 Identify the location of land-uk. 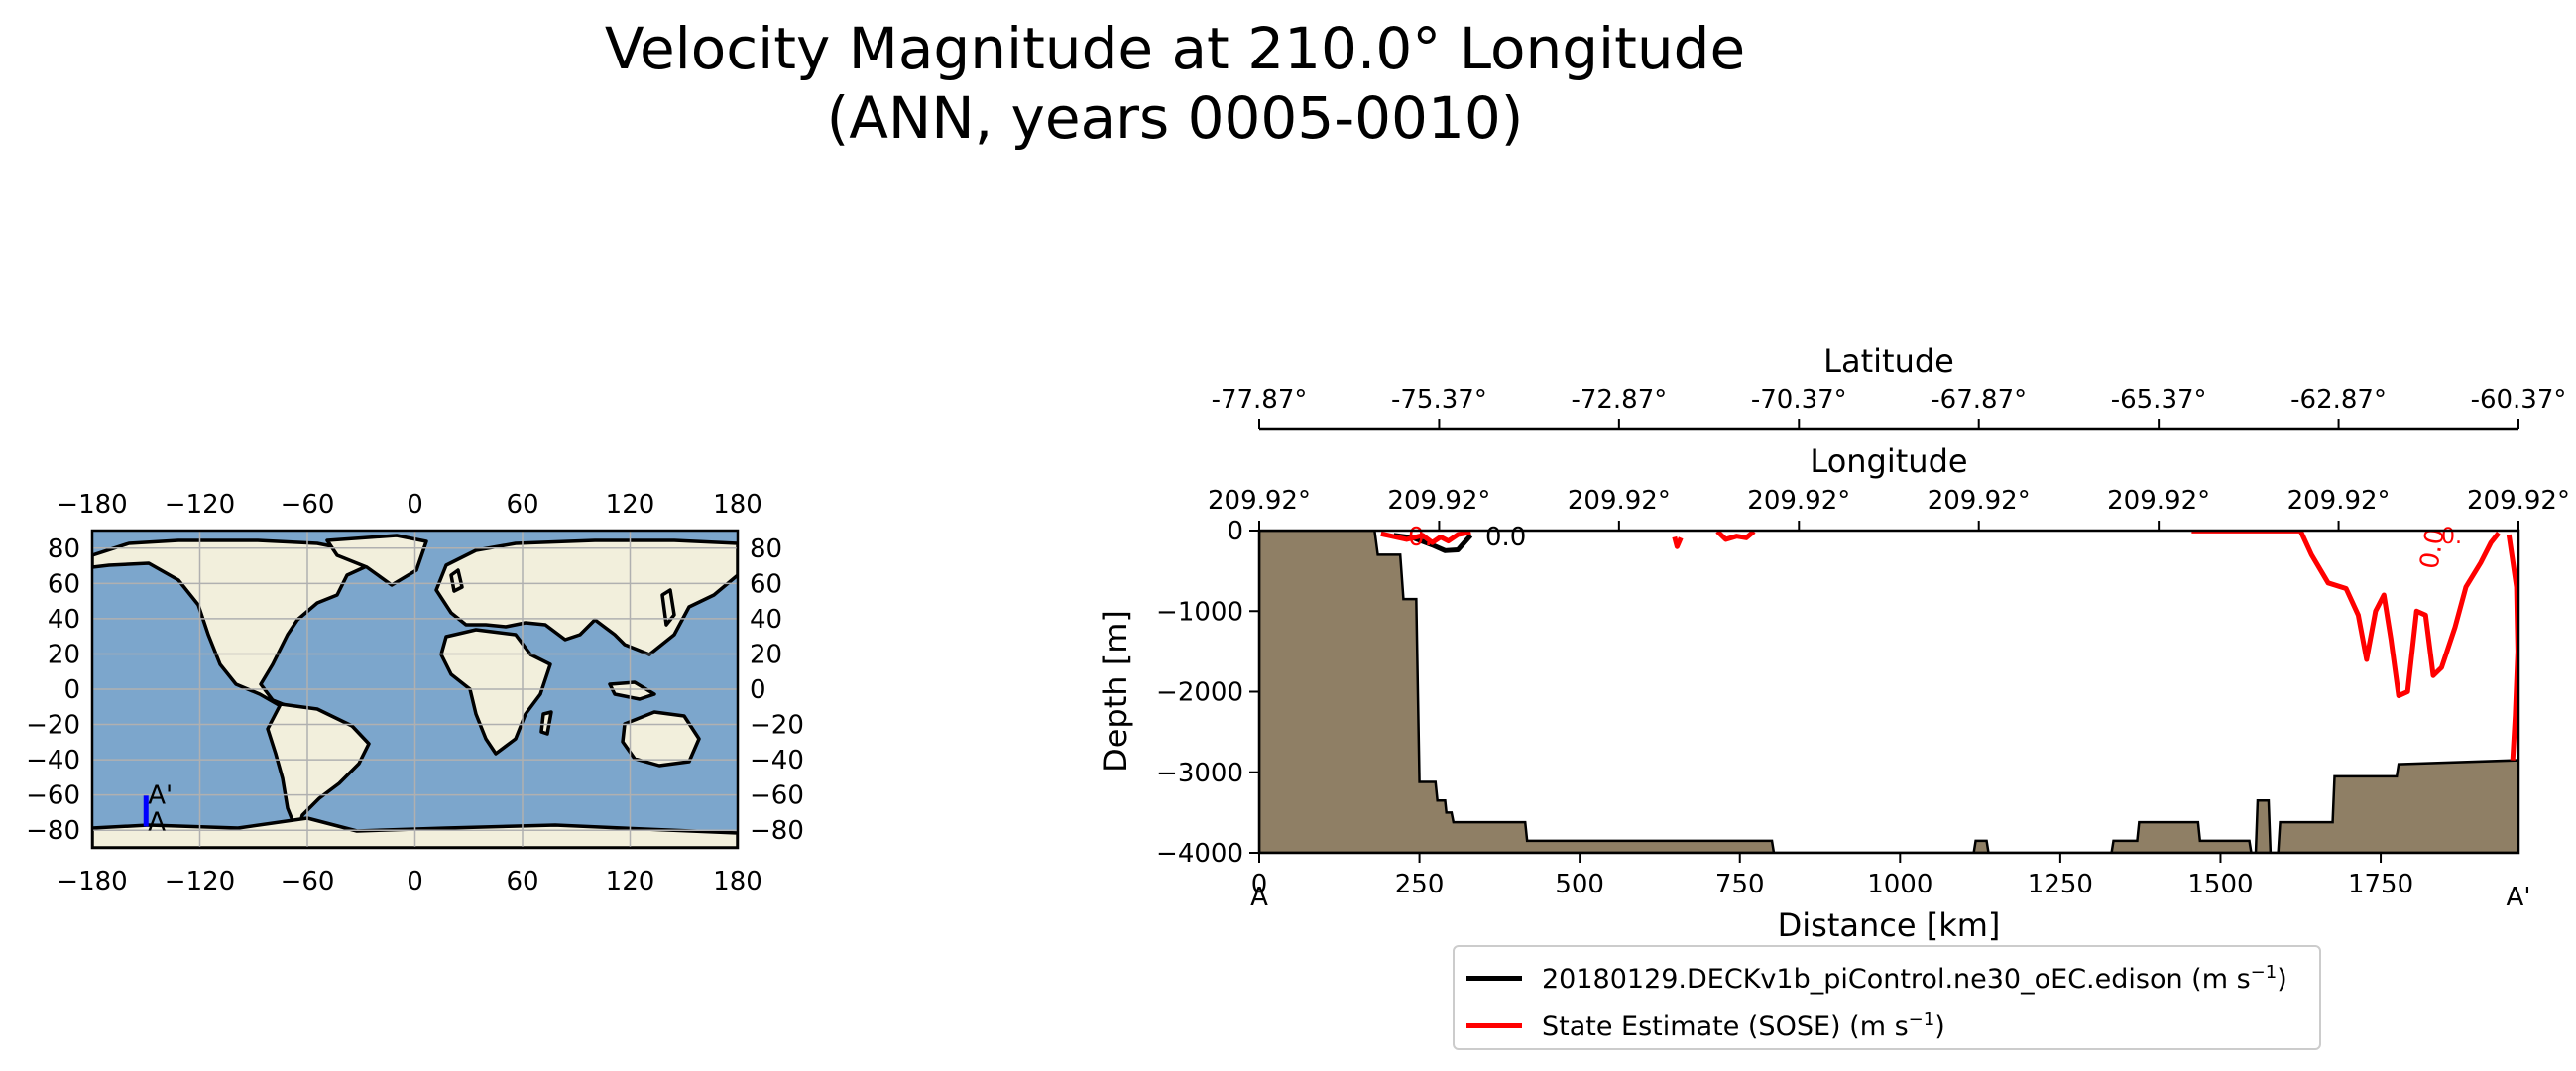
(456, 580).